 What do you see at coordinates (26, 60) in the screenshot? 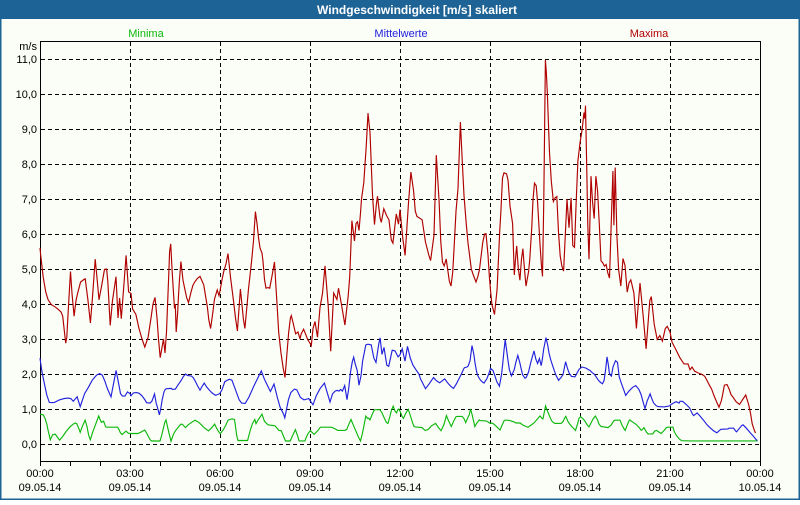
I see `svg-text: 11,0` at bounding box center [26, 60].